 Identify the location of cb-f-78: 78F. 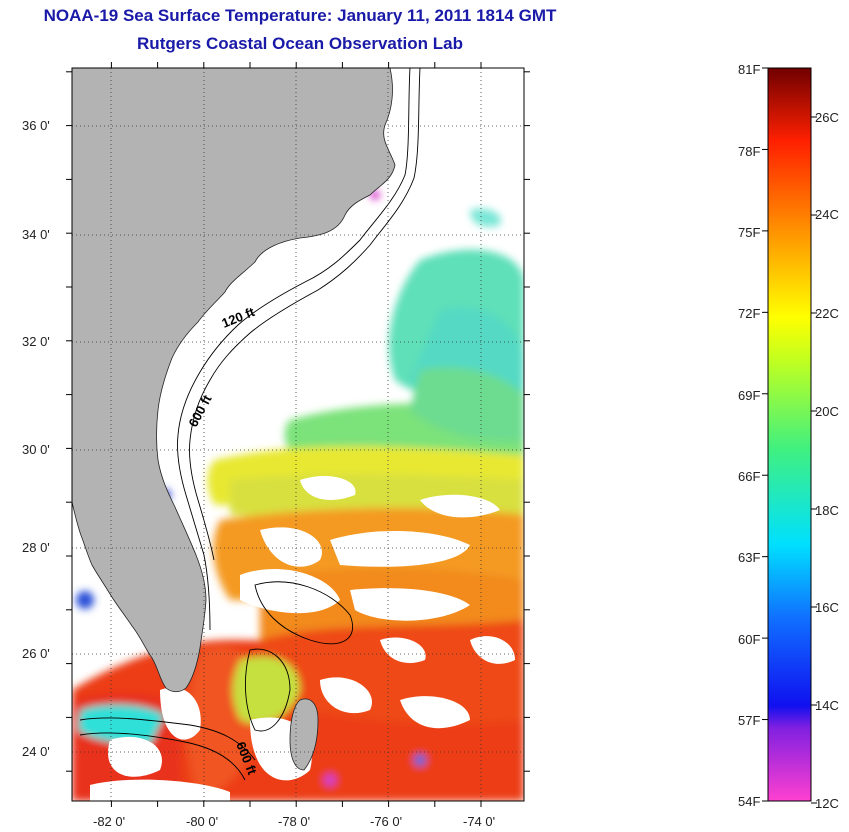
(749, 151).